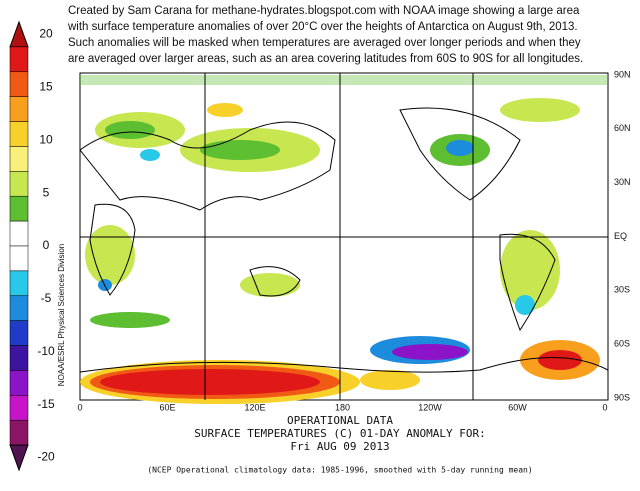 The image size is (640, 491). I want to click on side-label: NOAA/ESRL Physical Sciences Division, so click(61, 315).